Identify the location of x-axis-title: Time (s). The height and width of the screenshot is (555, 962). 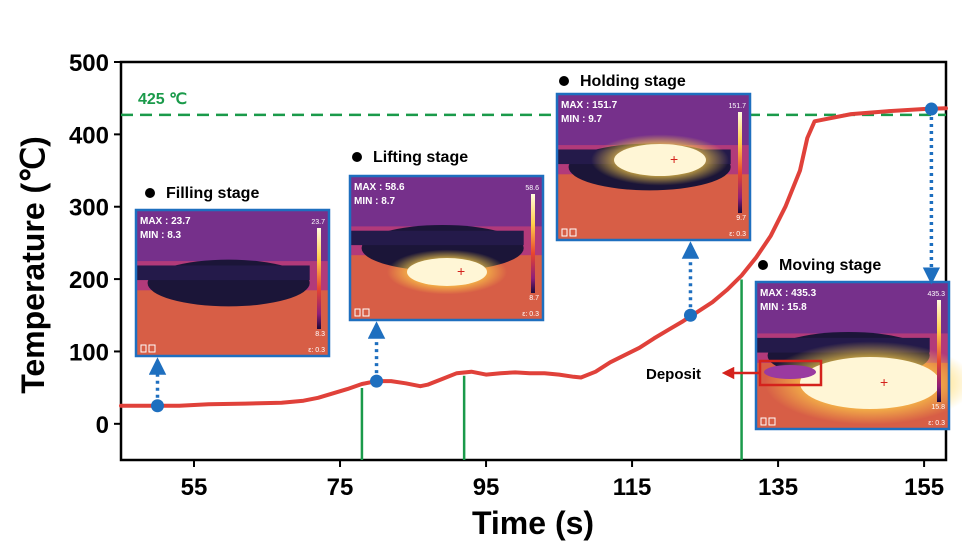
(533, 523).